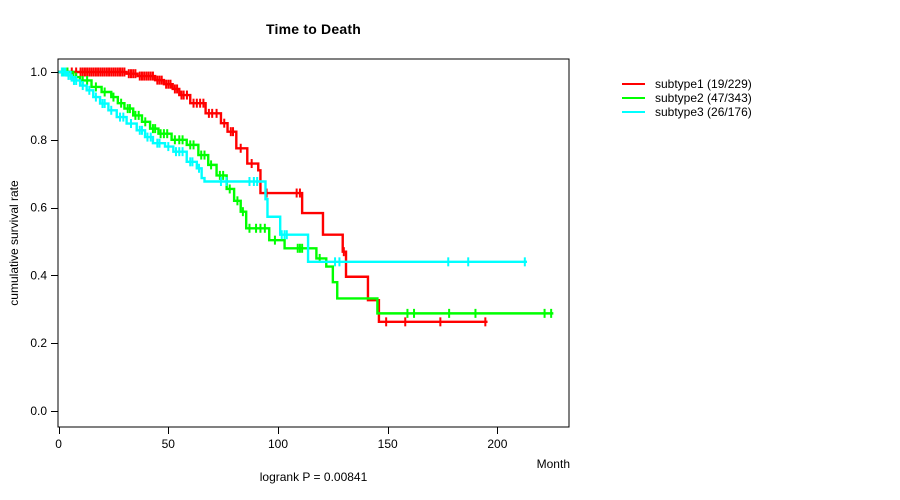  Describe the element at coordinates (313, 477) in the screenshot. I see `logrank-annotation: logrank P = 0.00841` at that location.